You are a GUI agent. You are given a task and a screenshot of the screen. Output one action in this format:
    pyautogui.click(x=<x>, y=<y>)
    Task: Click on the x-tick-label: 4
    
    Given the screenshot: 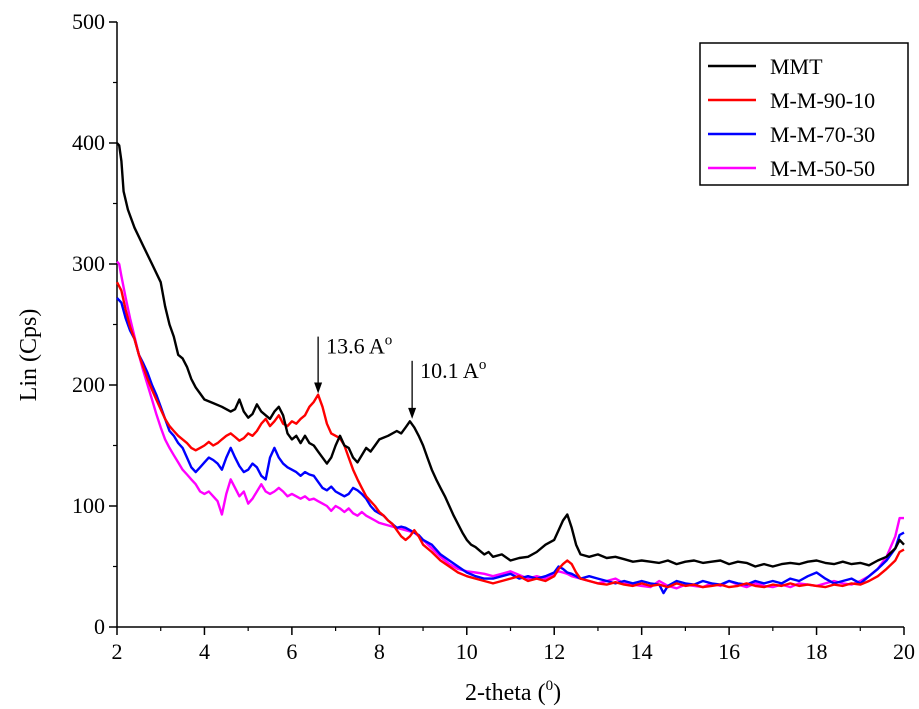 What is the action you would take?
    pyautogui.click(x=204, y=651)
    